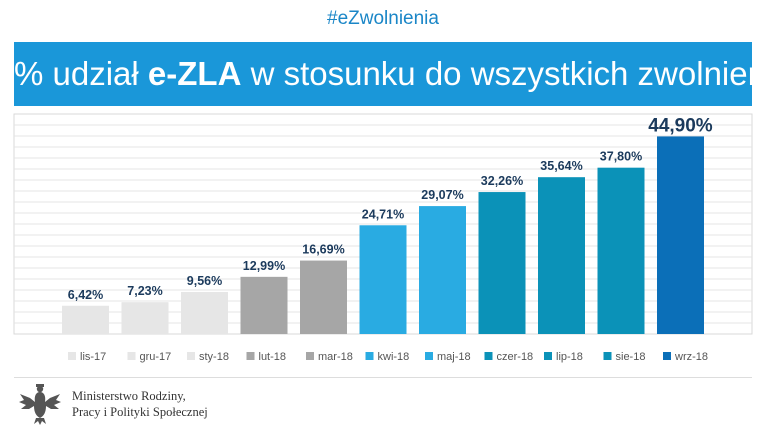 Image resolution: width=766 pixels, height=431 pixels. What do you see at coordinates (129, 396) in the screenshot?
I see `ministry-name-line1: Ministerstwo Rodziny,` at bounding box center [129, 396].